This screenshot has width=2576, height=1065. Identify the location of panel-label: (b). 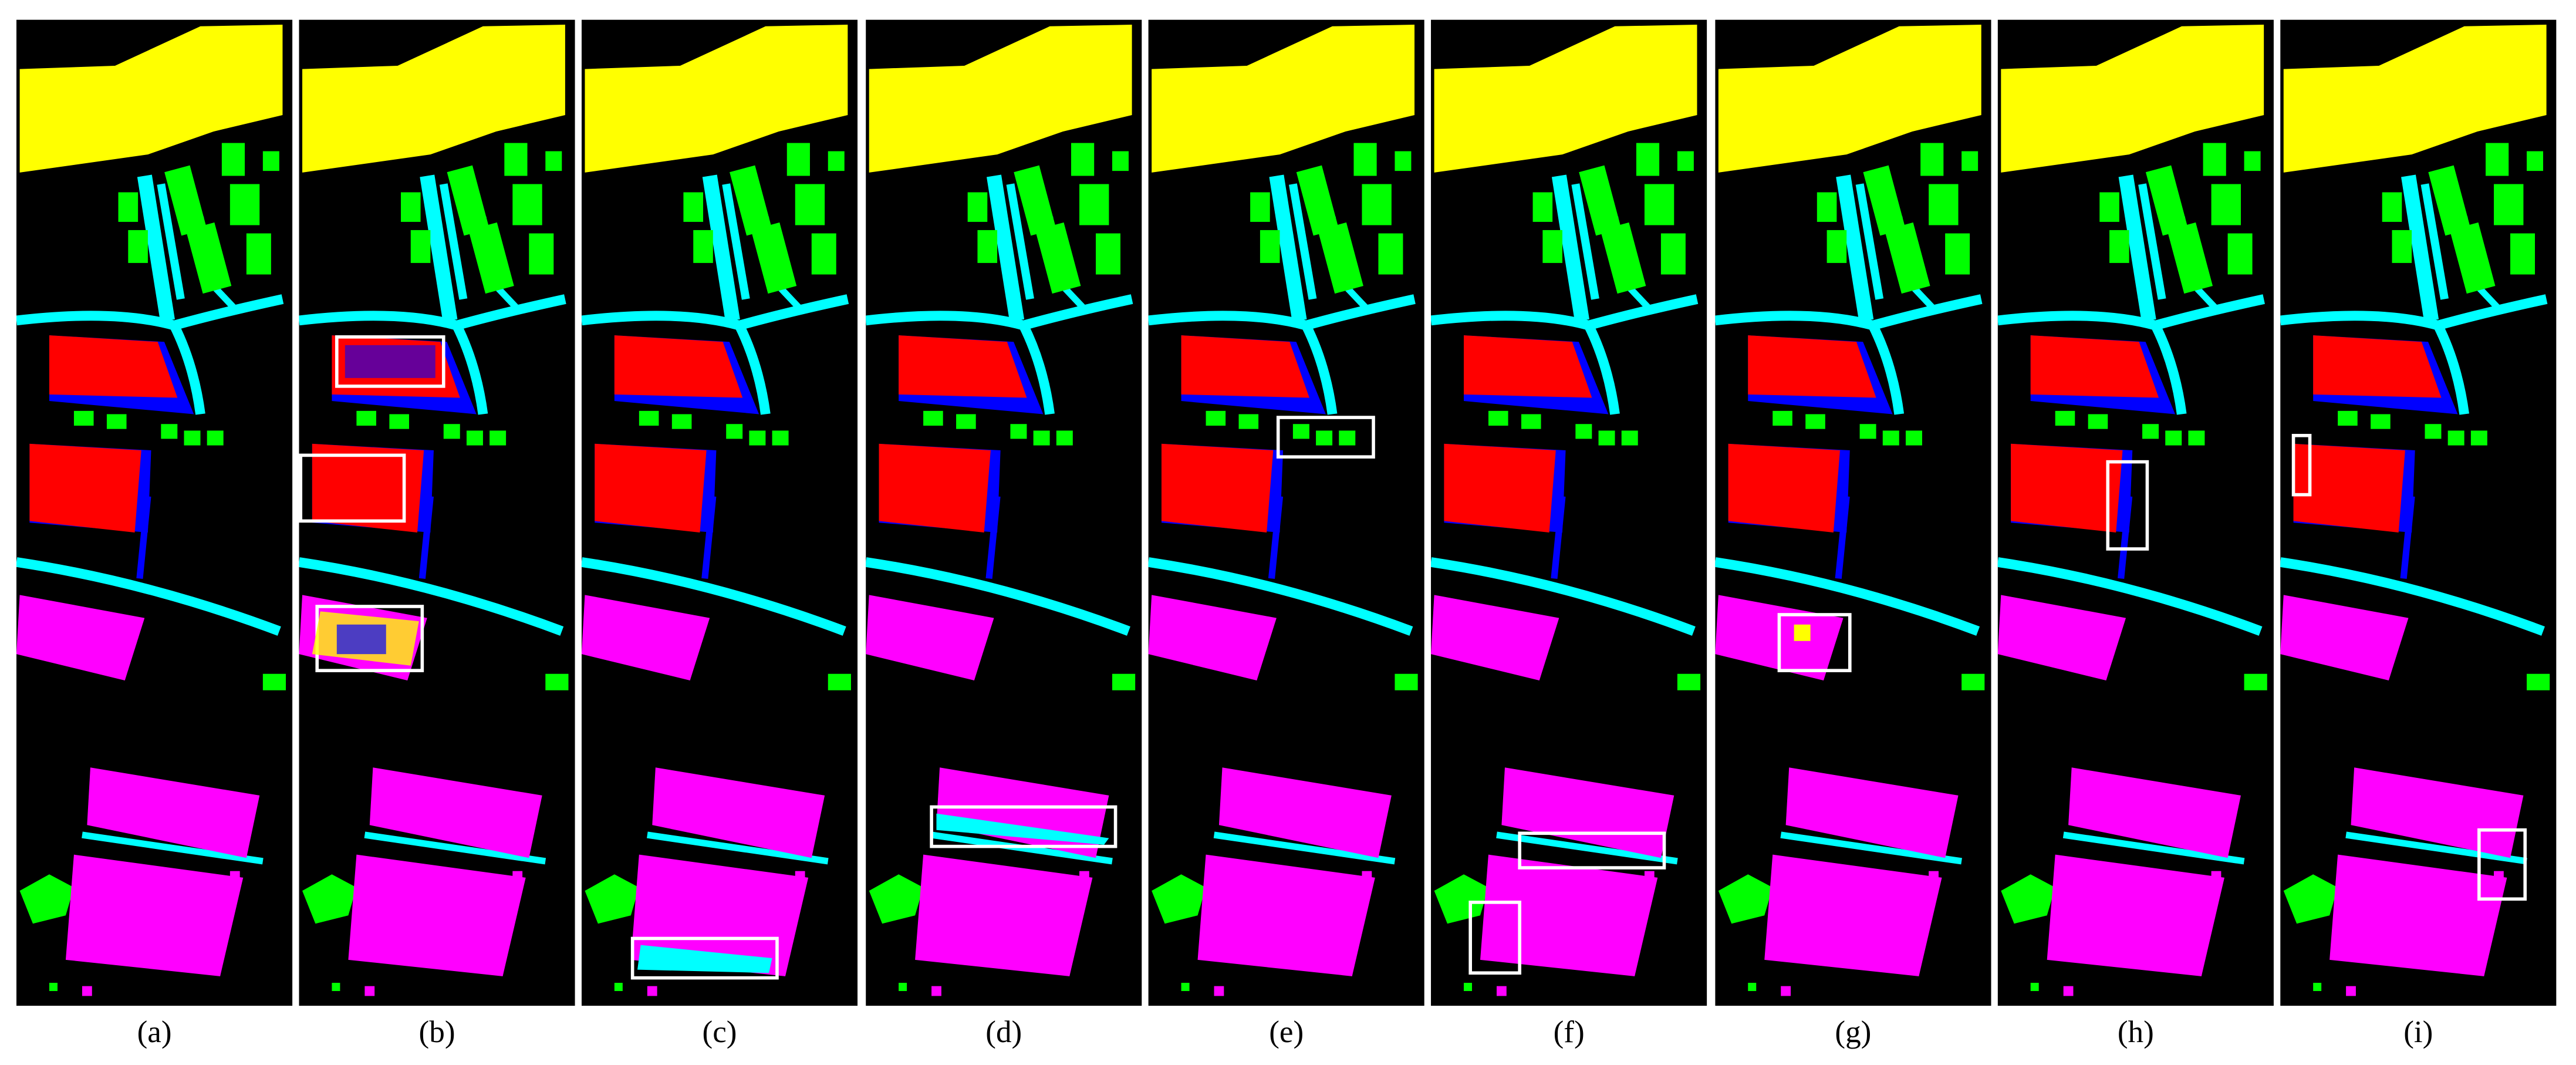
(437, 1032).